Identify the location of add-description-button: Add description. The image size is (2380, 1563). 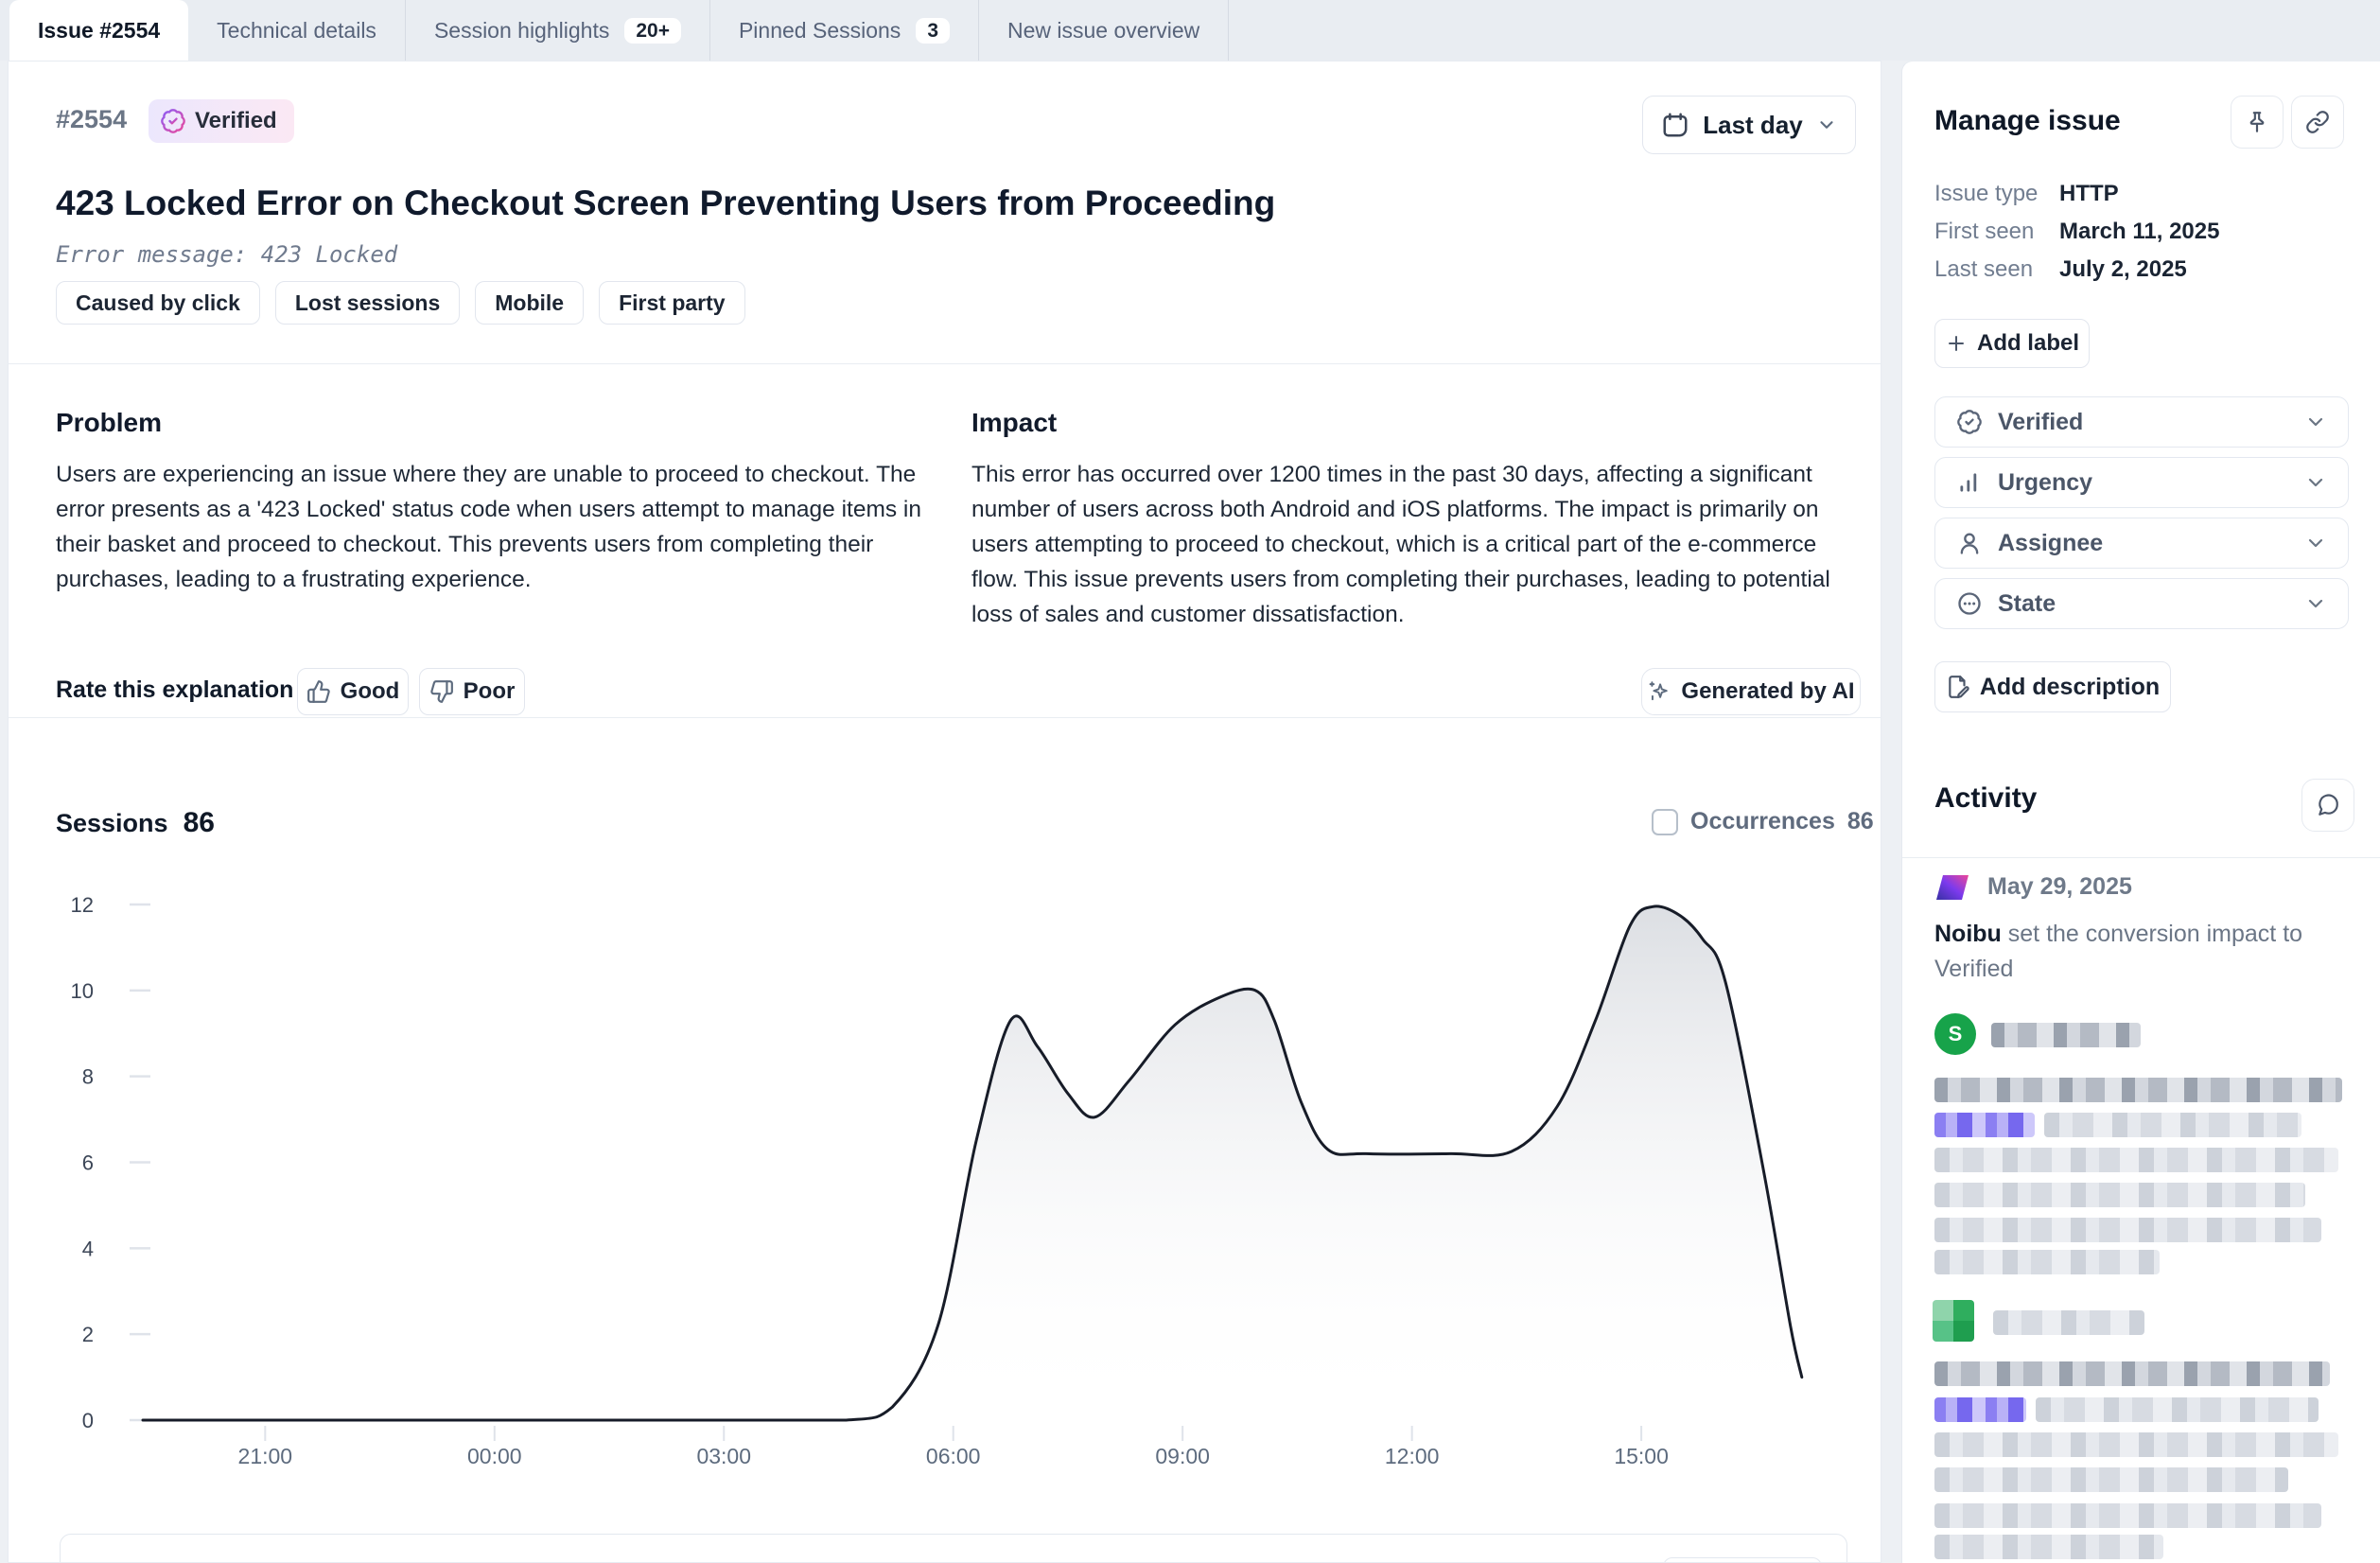
(2052, 687).